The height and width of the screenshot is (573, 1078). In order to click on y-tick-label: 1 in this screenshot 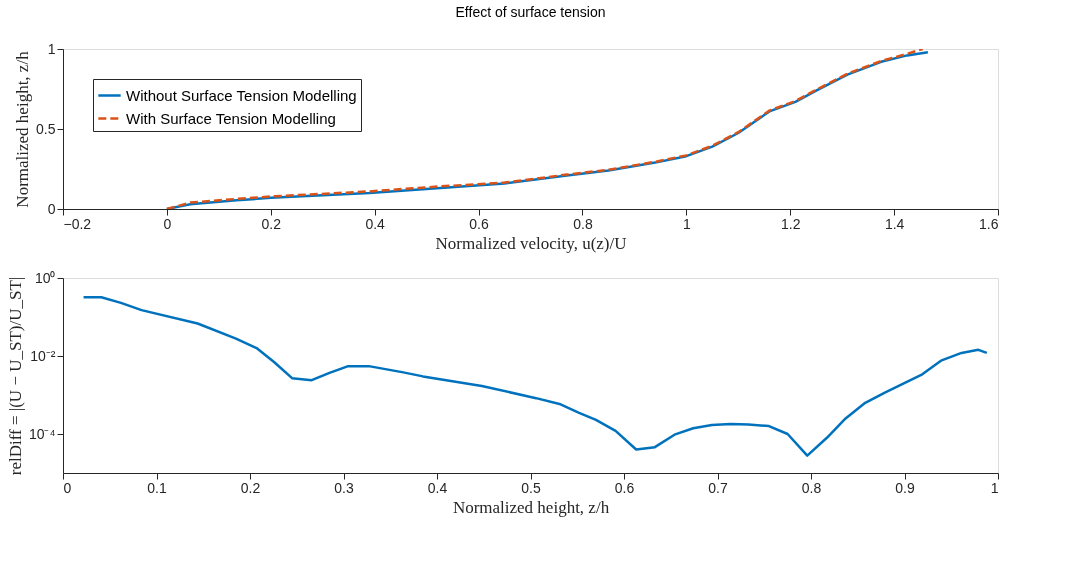, I will do `click(51, 48)`.